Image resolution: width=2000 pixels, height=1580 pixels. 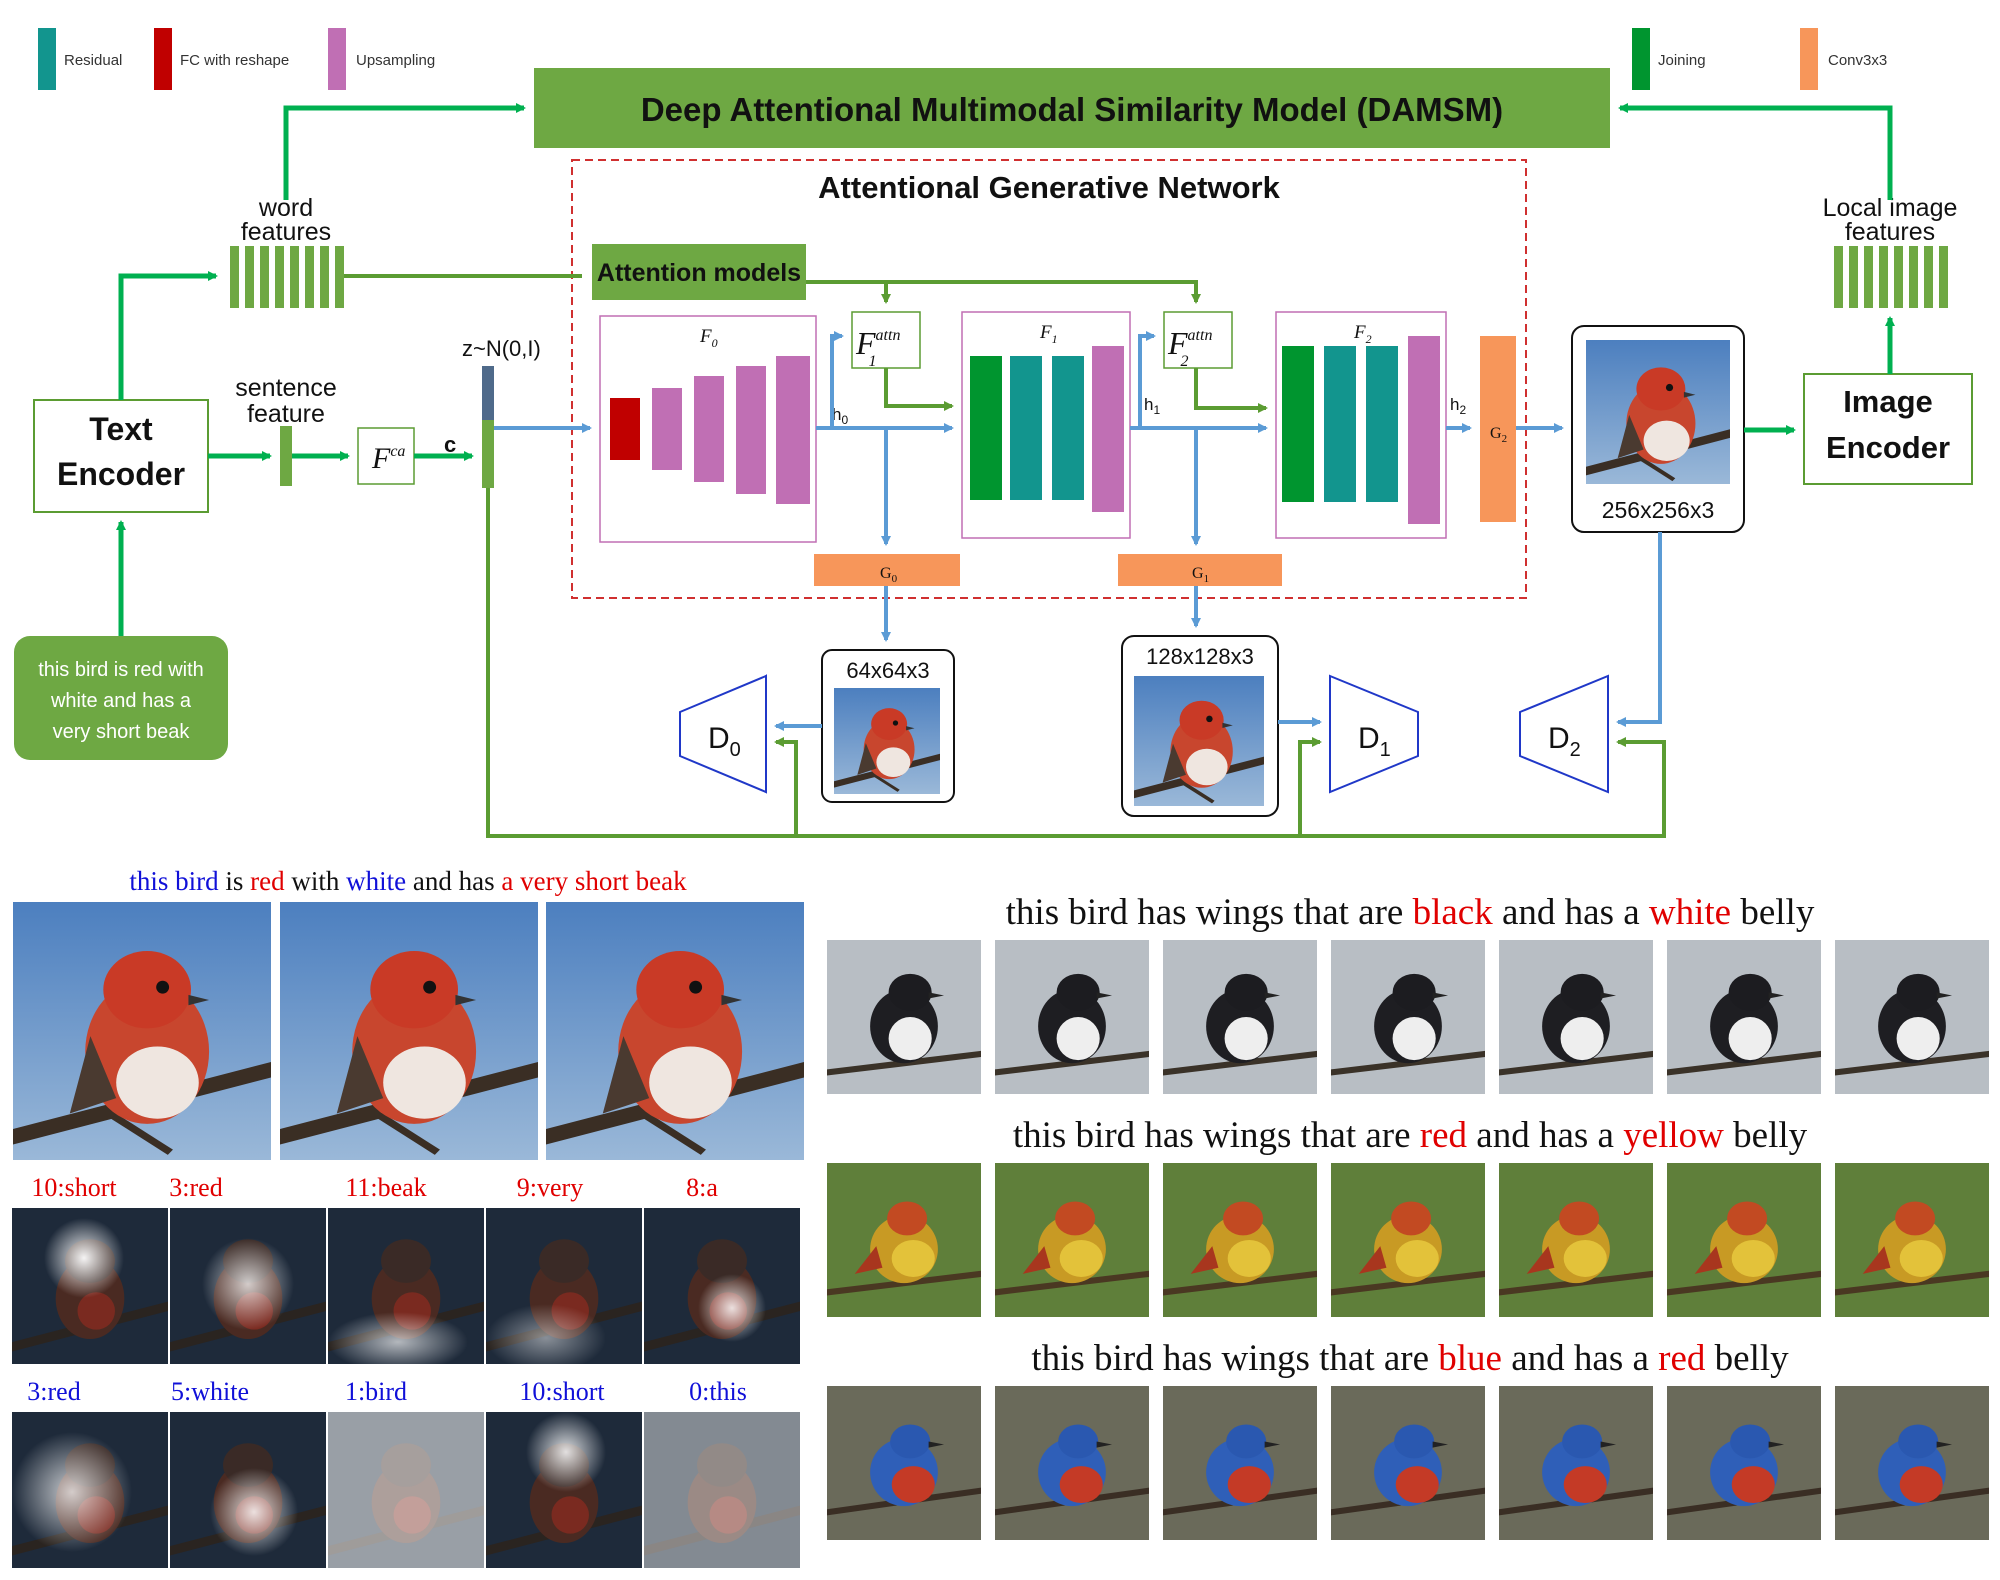 What do you see at coordinates (887, 741) in the screenshot?
I see `output-64-image` at bounding box center [887, 741].